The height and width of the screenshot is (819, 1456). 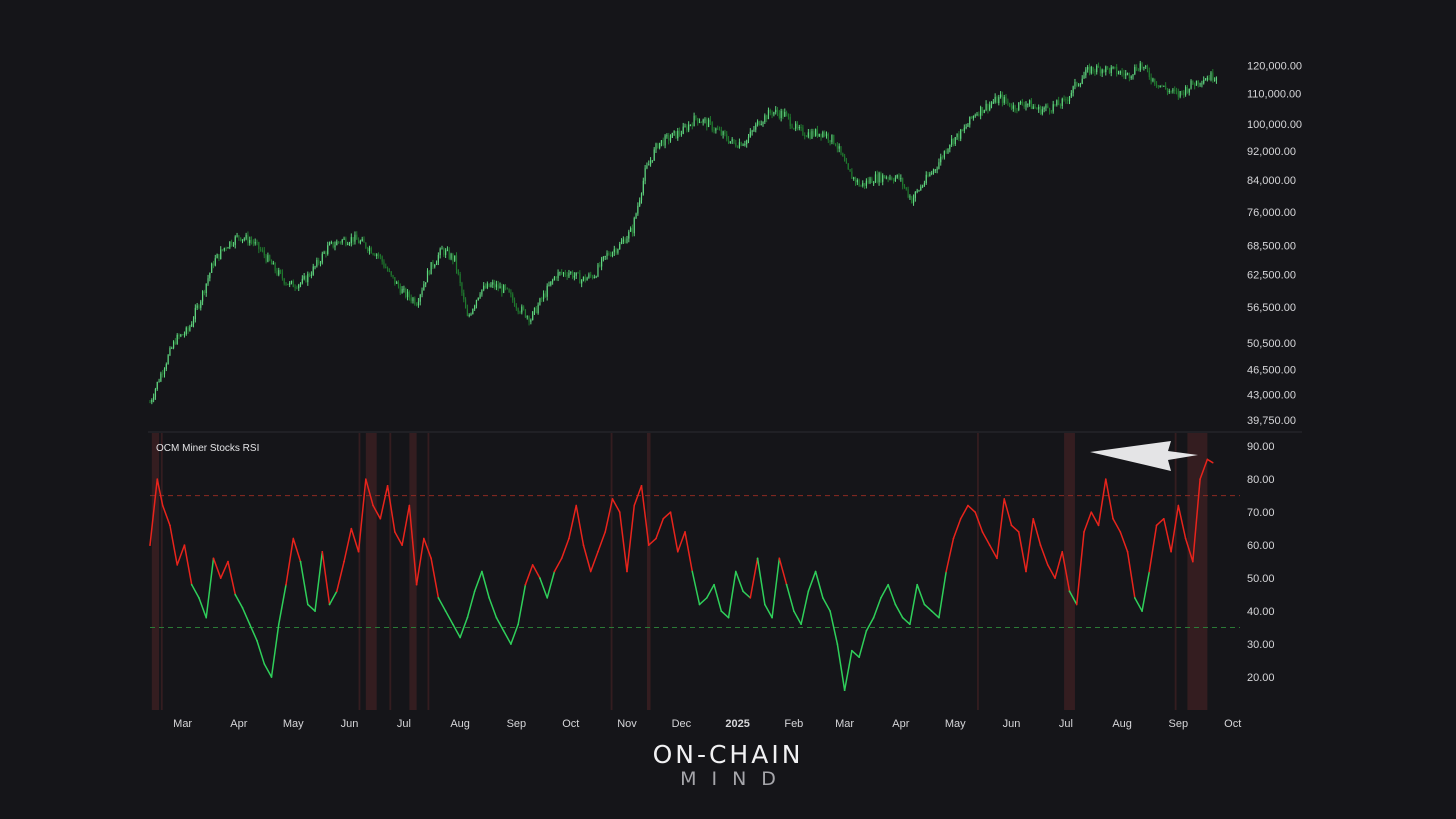 I want to click on time-tick-label: Oct, so click(x=1232, y=724).